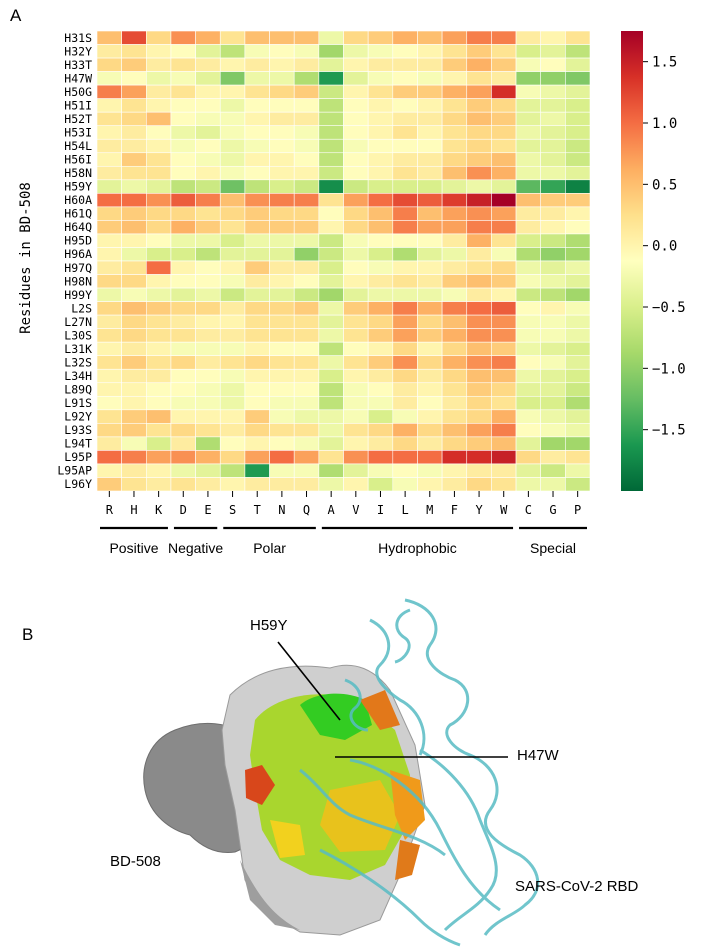 The height and width of the screenshot is (950, 706). Describe the element at coordinates (78, 430) in the screenshot. I see `row-label: L93S` at that location.